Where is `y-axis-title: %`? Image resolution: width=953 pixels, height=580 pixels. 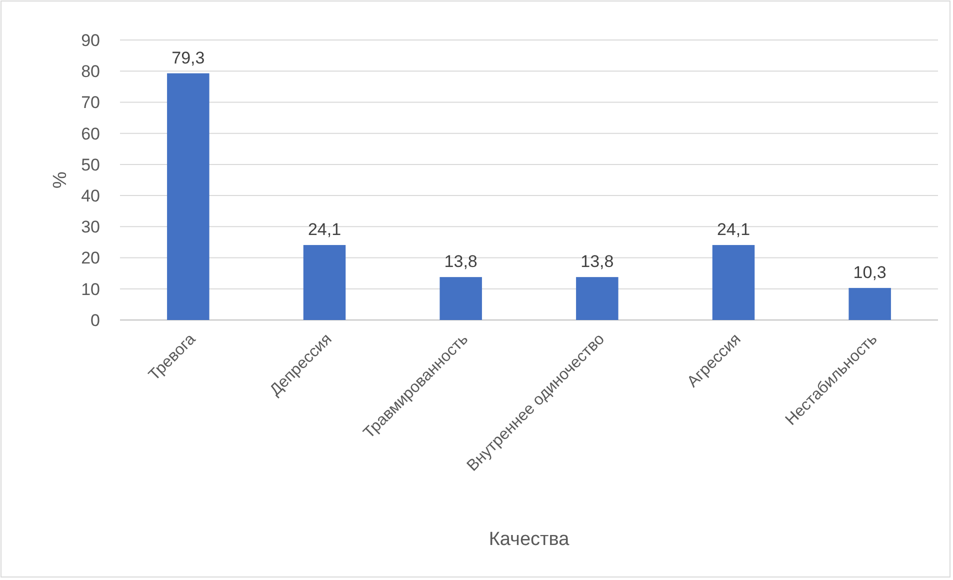 y-axis-title: % is located at coordinates (60, 179).